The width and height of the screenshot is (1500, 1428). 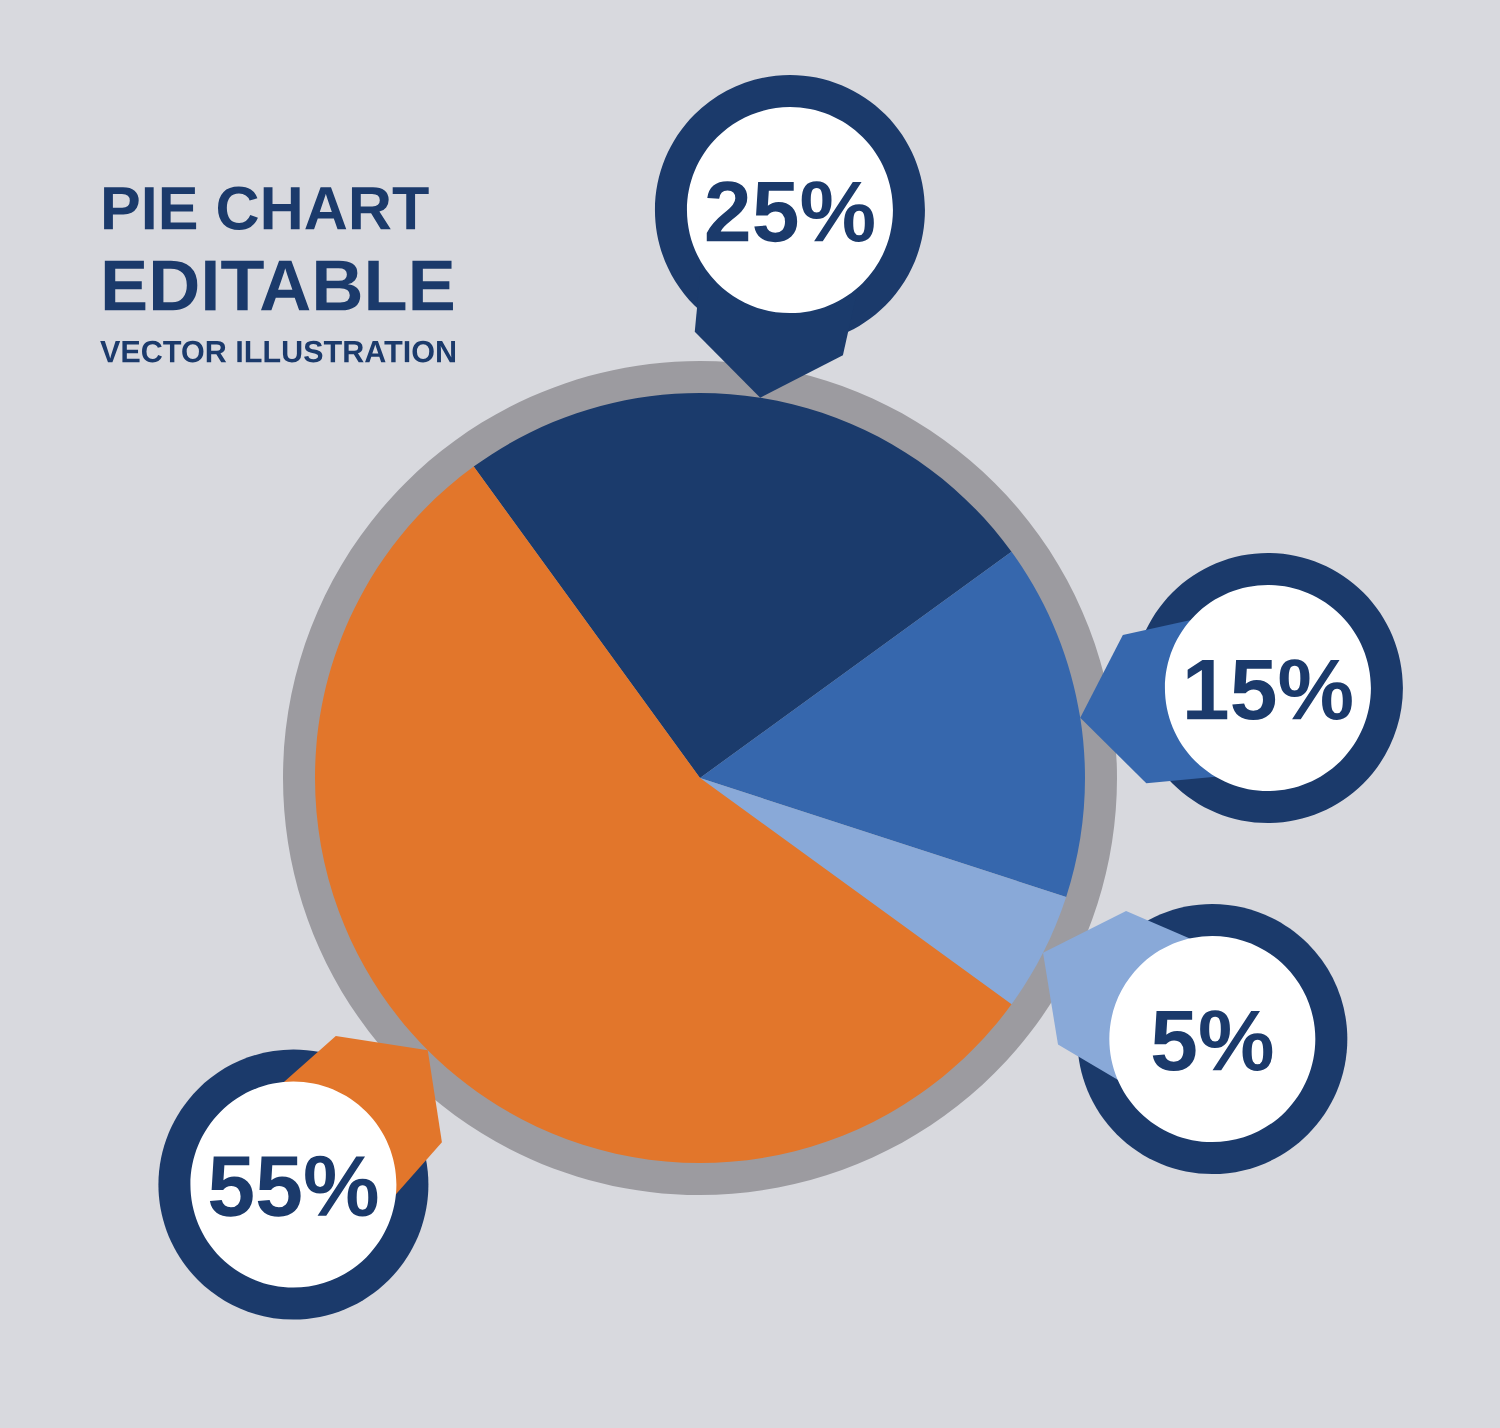 I want to click on data-label: 5%, so click(x=1212, y=1041).